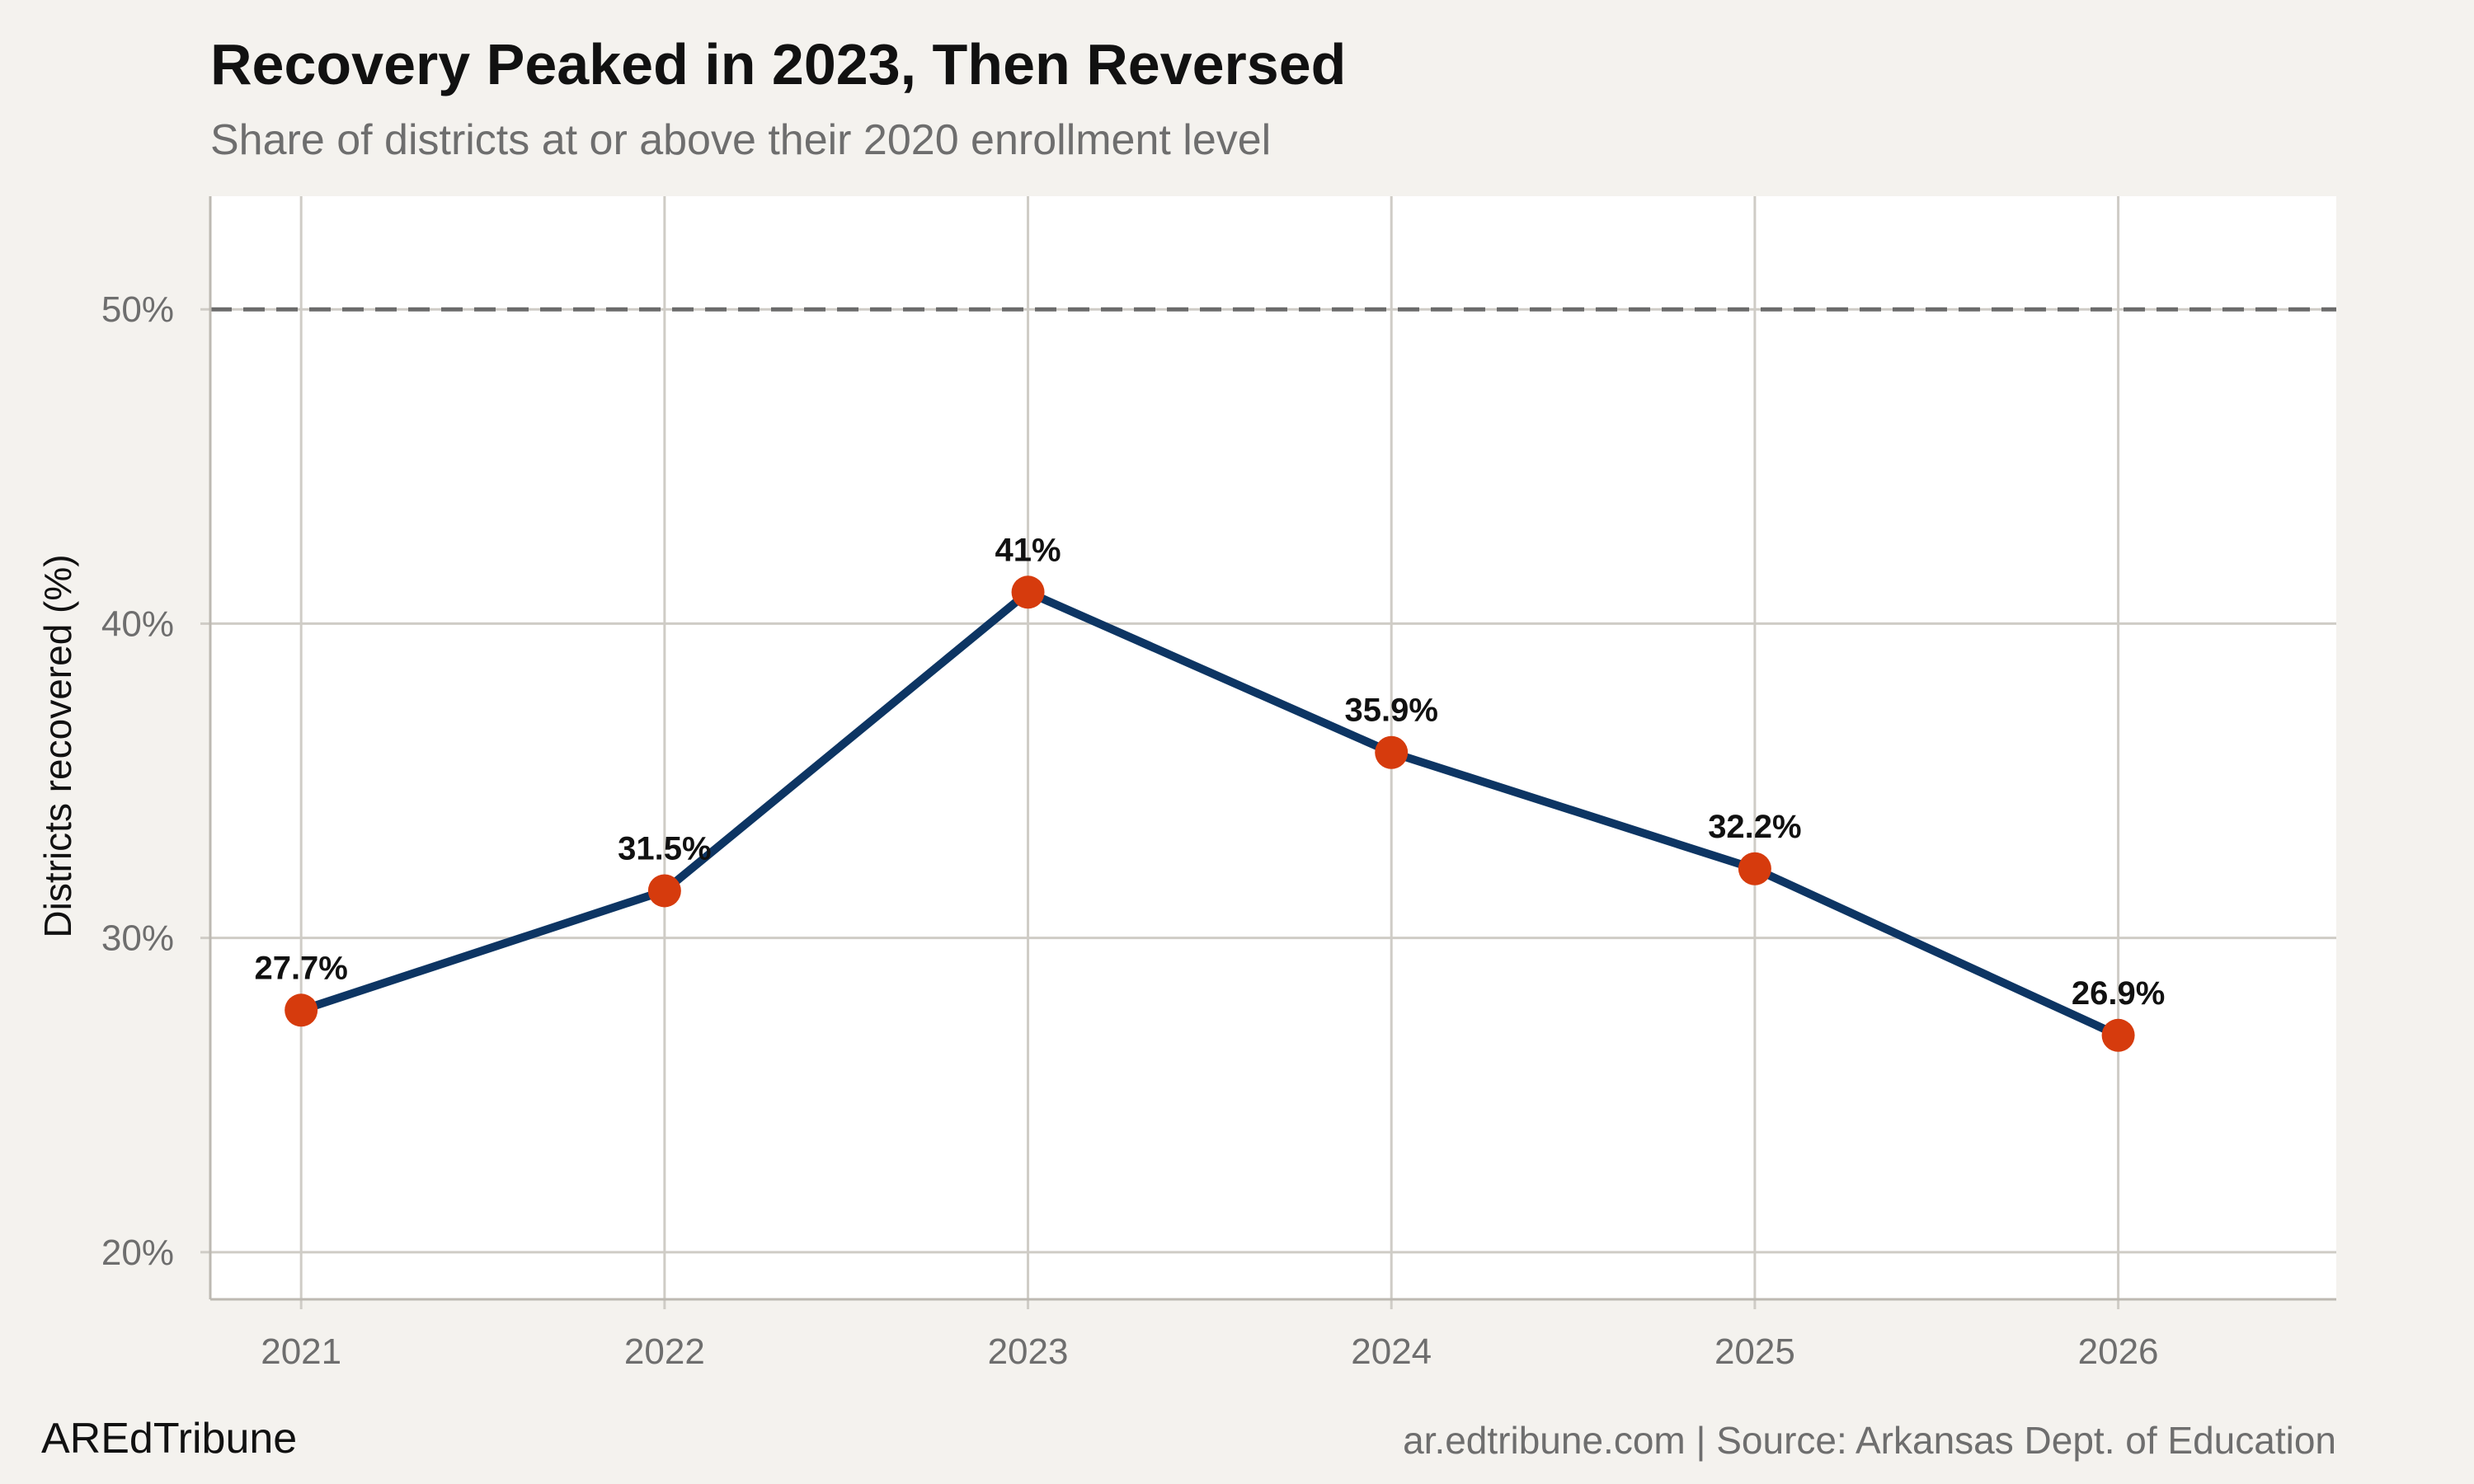  I want to click on x-tick-label: 2026, so click(2118, 1351).